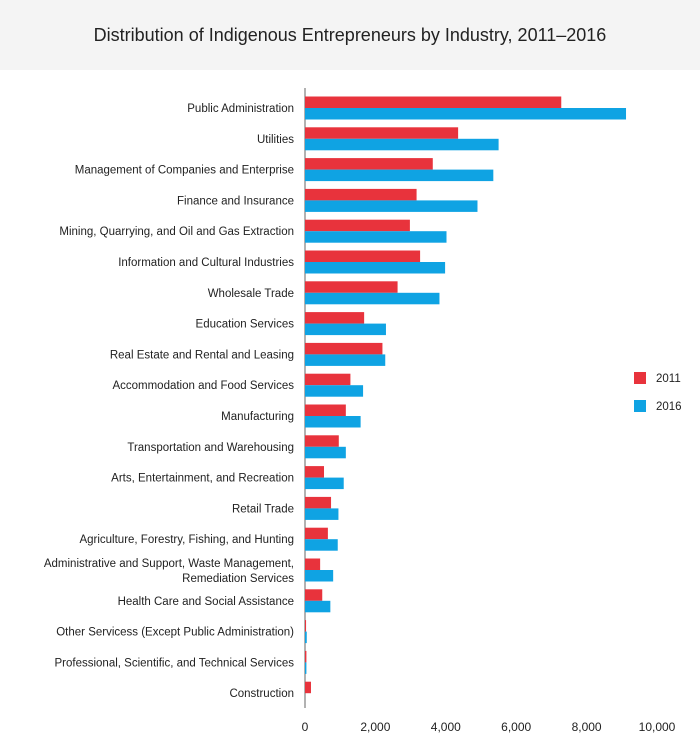 This screenshot has width=700, height=756. What do you see at coordinates (516, 727) in the screenshot?
I see `x-tick-label: 6,000` at bounding box center [516, 727].